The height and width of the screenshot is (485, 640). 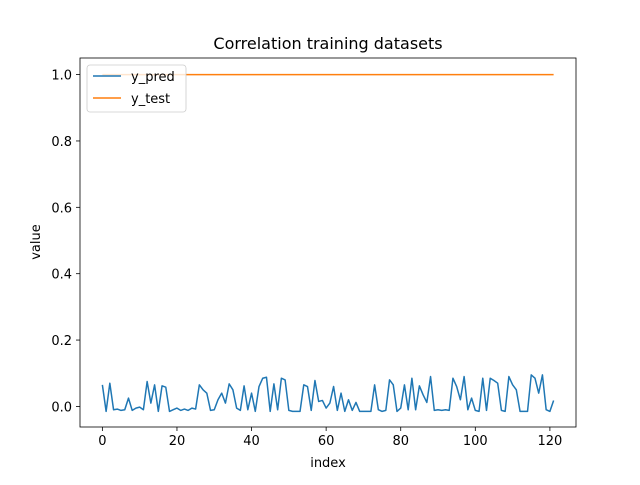 What do you see at coordinates (61, 208) in the screenshot?
I see `y-tick-label: 0.6` at bounding box center [61, 208].